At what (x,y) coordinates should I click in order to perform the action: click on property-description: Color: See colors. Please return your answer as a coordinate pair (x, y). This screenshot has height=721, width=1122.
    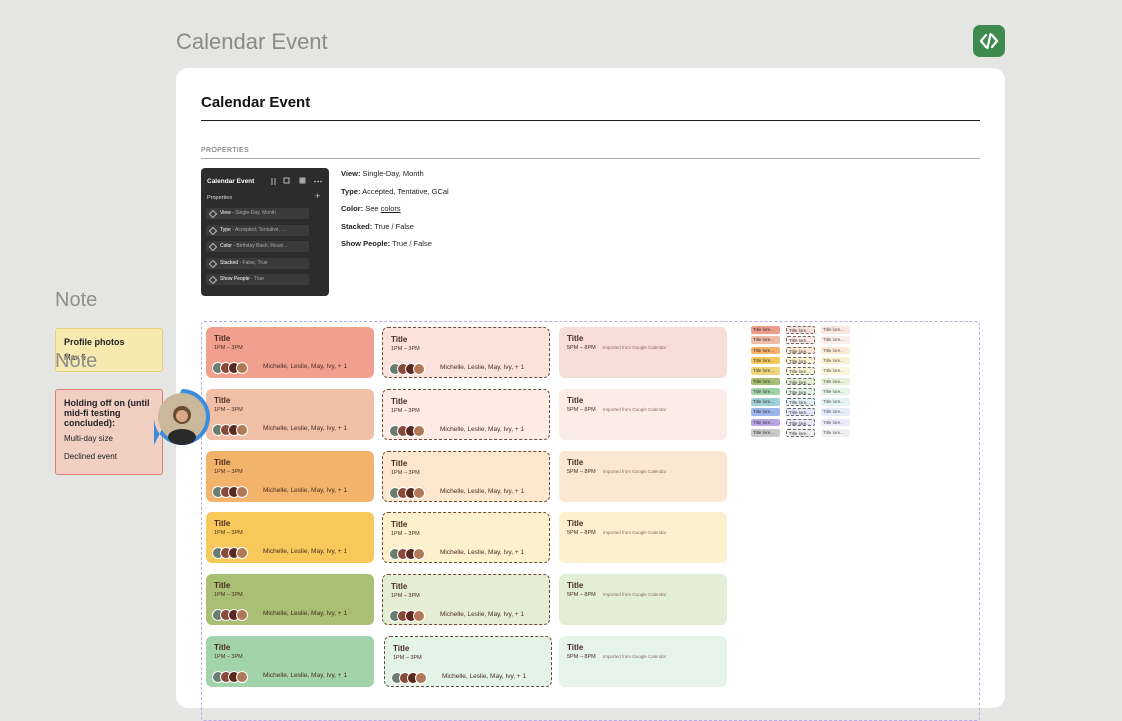
    Looking at the image, I should click on (371, 208).